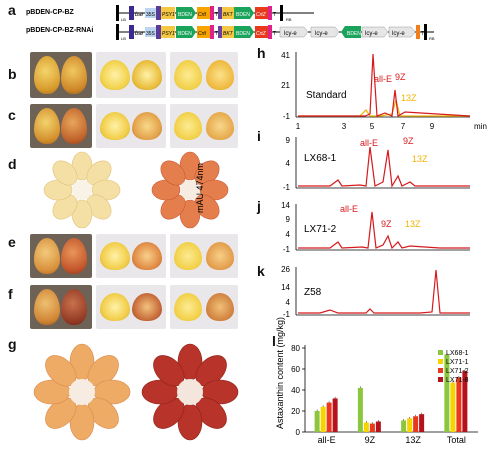 The width and height of the screenshot is (500, 450). Describe the element at coordinates (82, 392) in the screenshot. I see `flower-g-left` at that location.